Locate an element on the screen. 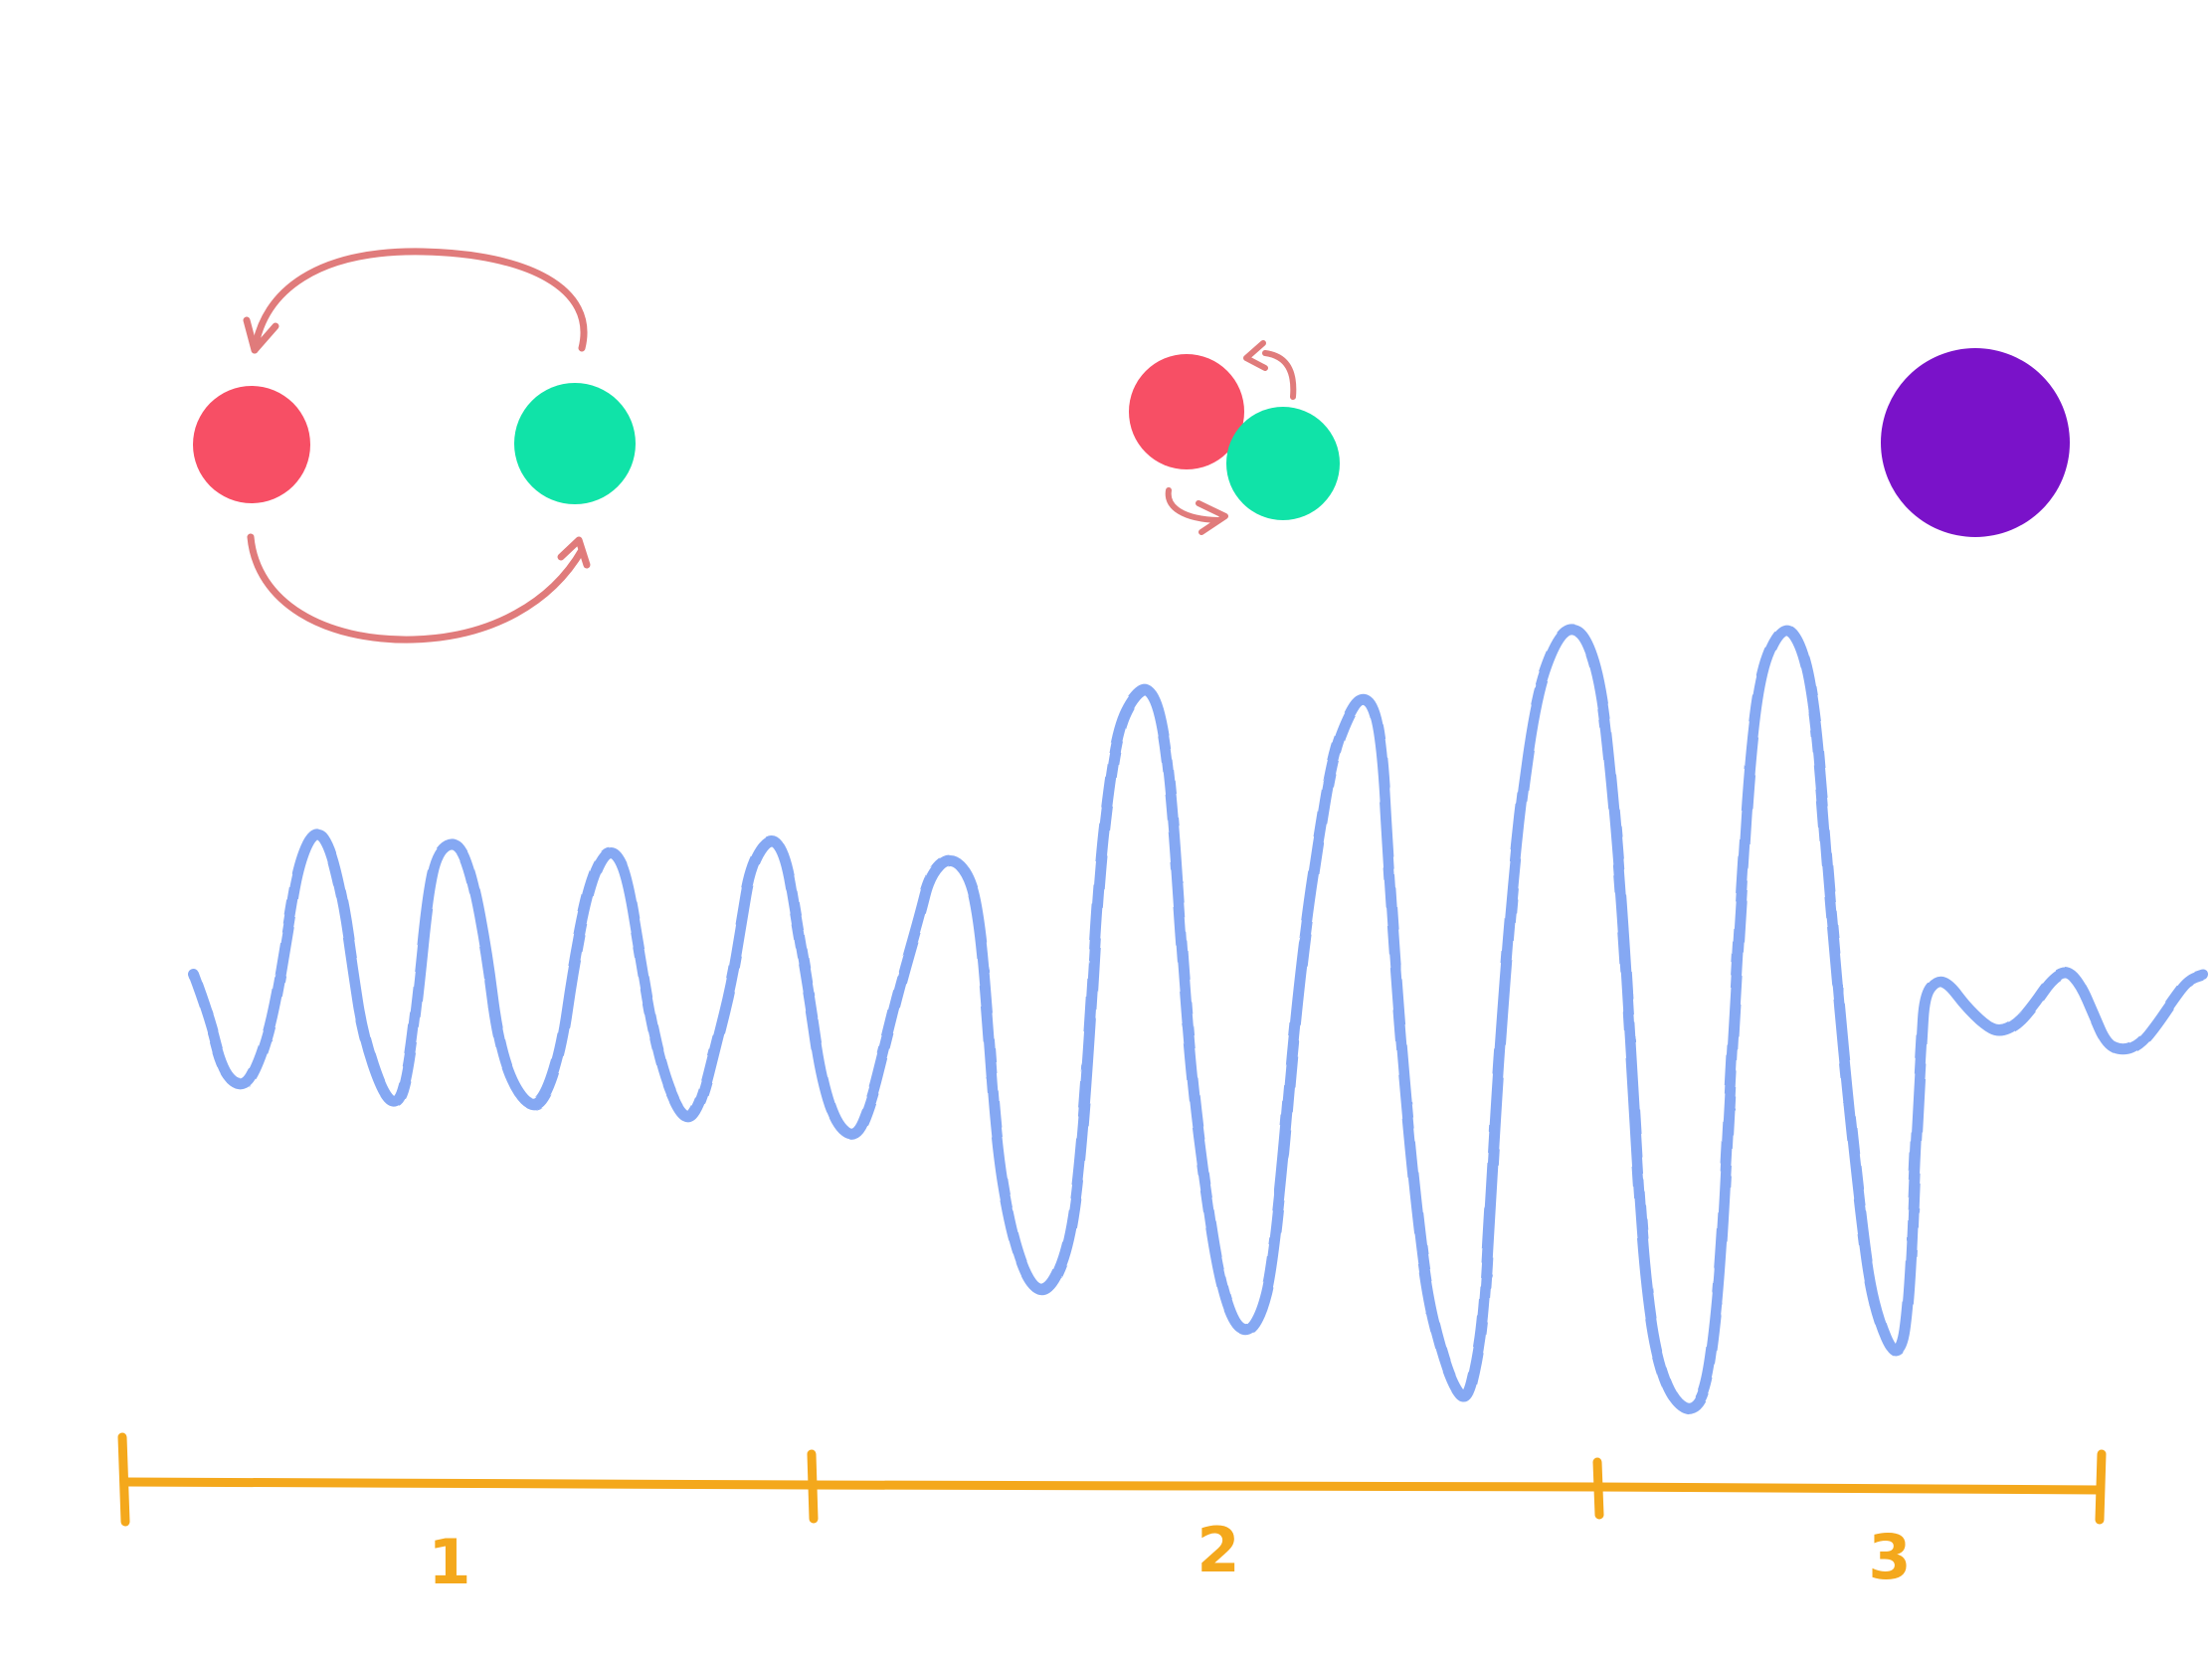 Image resolution: width=2212 pixels, height=1659 pixels. stage-2-binary is located at coordinates (1234, 437).